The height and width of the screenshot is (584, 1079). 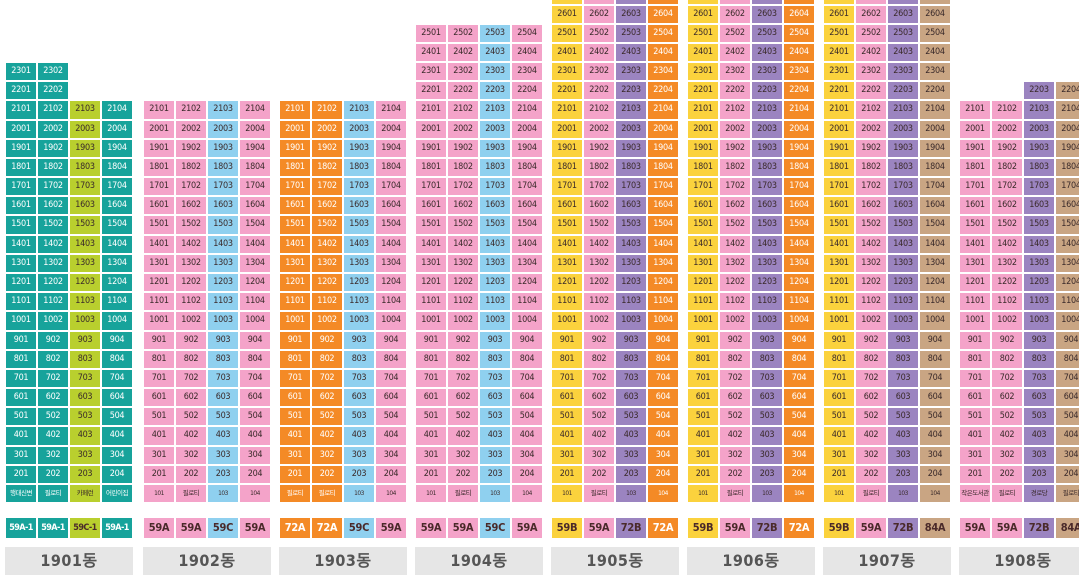 I want to click on unit-cell: 1603, so click(x=767, y=206).